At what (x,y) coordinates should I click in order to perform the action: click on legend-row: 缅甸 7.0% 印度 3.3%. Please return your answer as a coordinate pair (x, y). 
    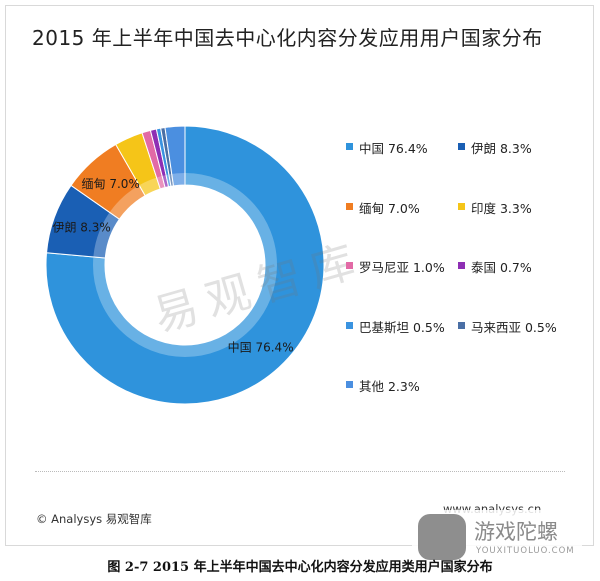
    Looking at the image, I should click on (466, 228).